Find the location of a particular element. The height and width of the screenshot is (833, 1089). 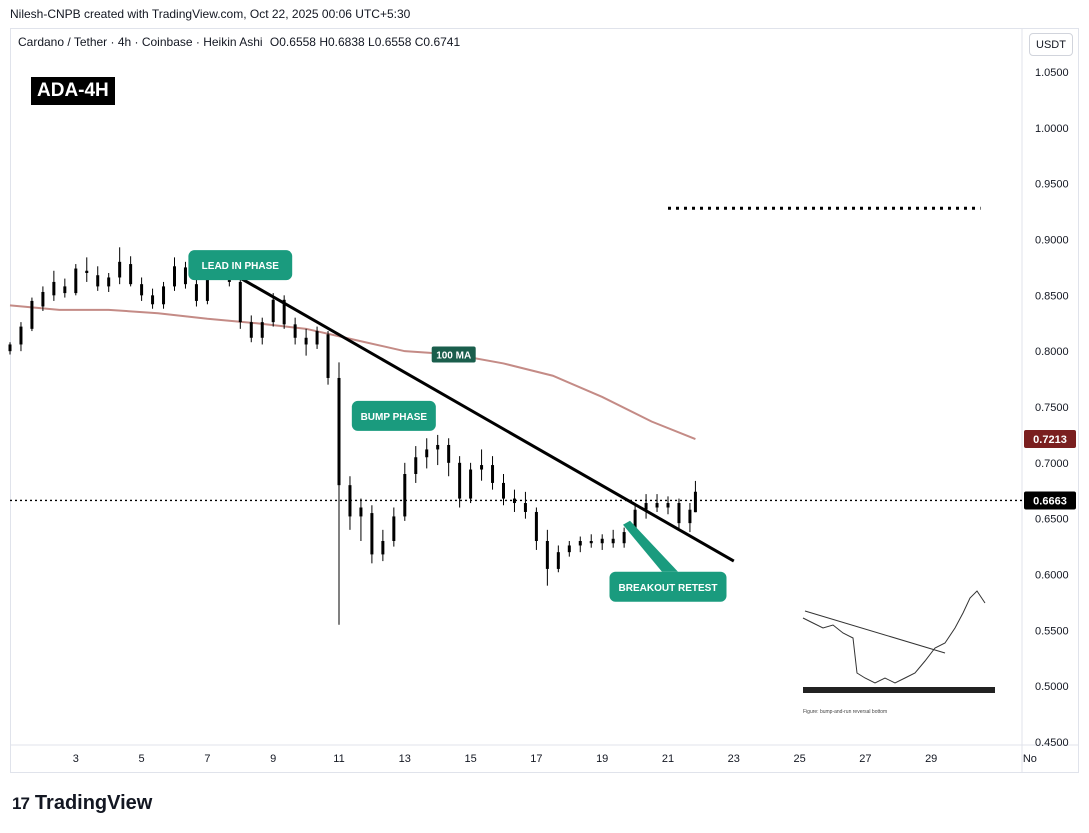

footer-brand: 17 TradingView is located at coordinates (82, 803).